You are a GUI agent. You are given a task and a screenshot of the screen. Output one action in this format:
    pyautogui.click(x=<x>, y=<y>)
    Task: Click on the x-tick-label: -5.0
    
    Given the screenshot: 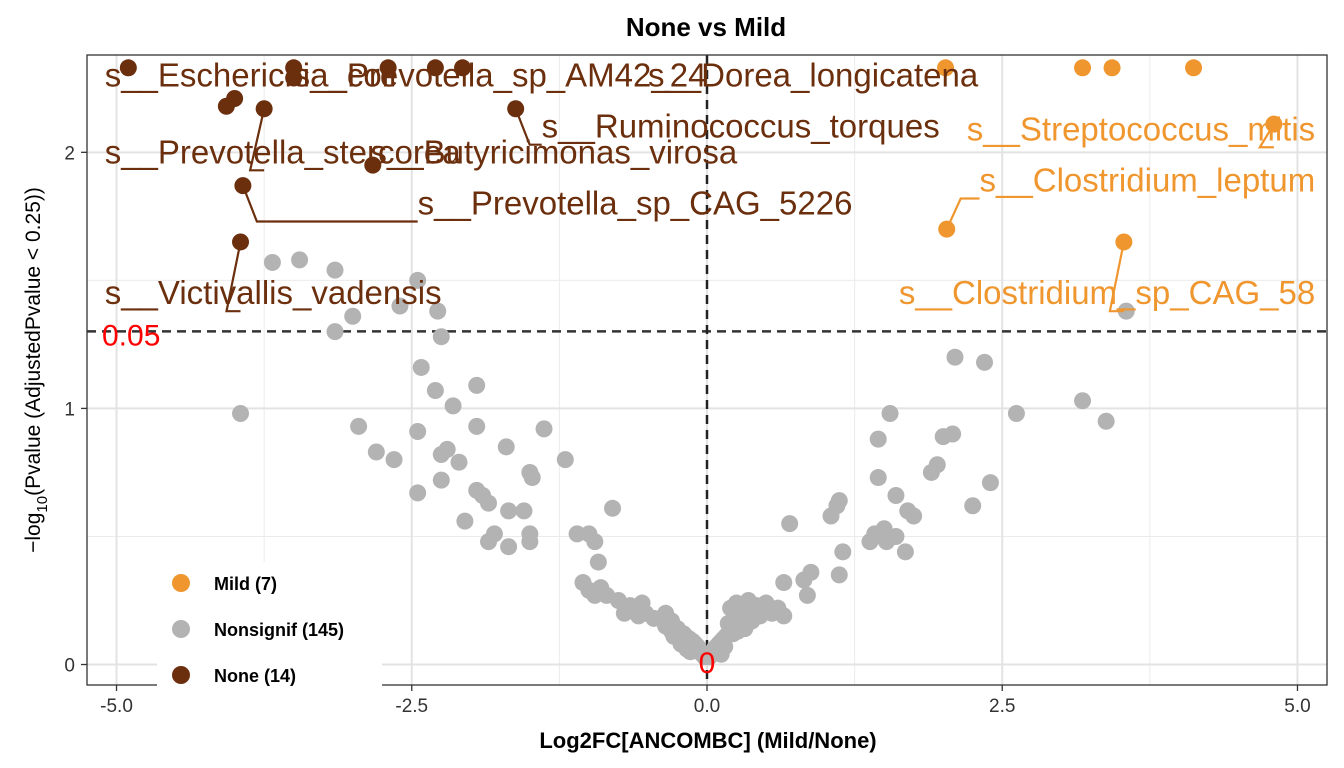 What is the action you would take?
    pyautogui.click(x=116, y=706)
    